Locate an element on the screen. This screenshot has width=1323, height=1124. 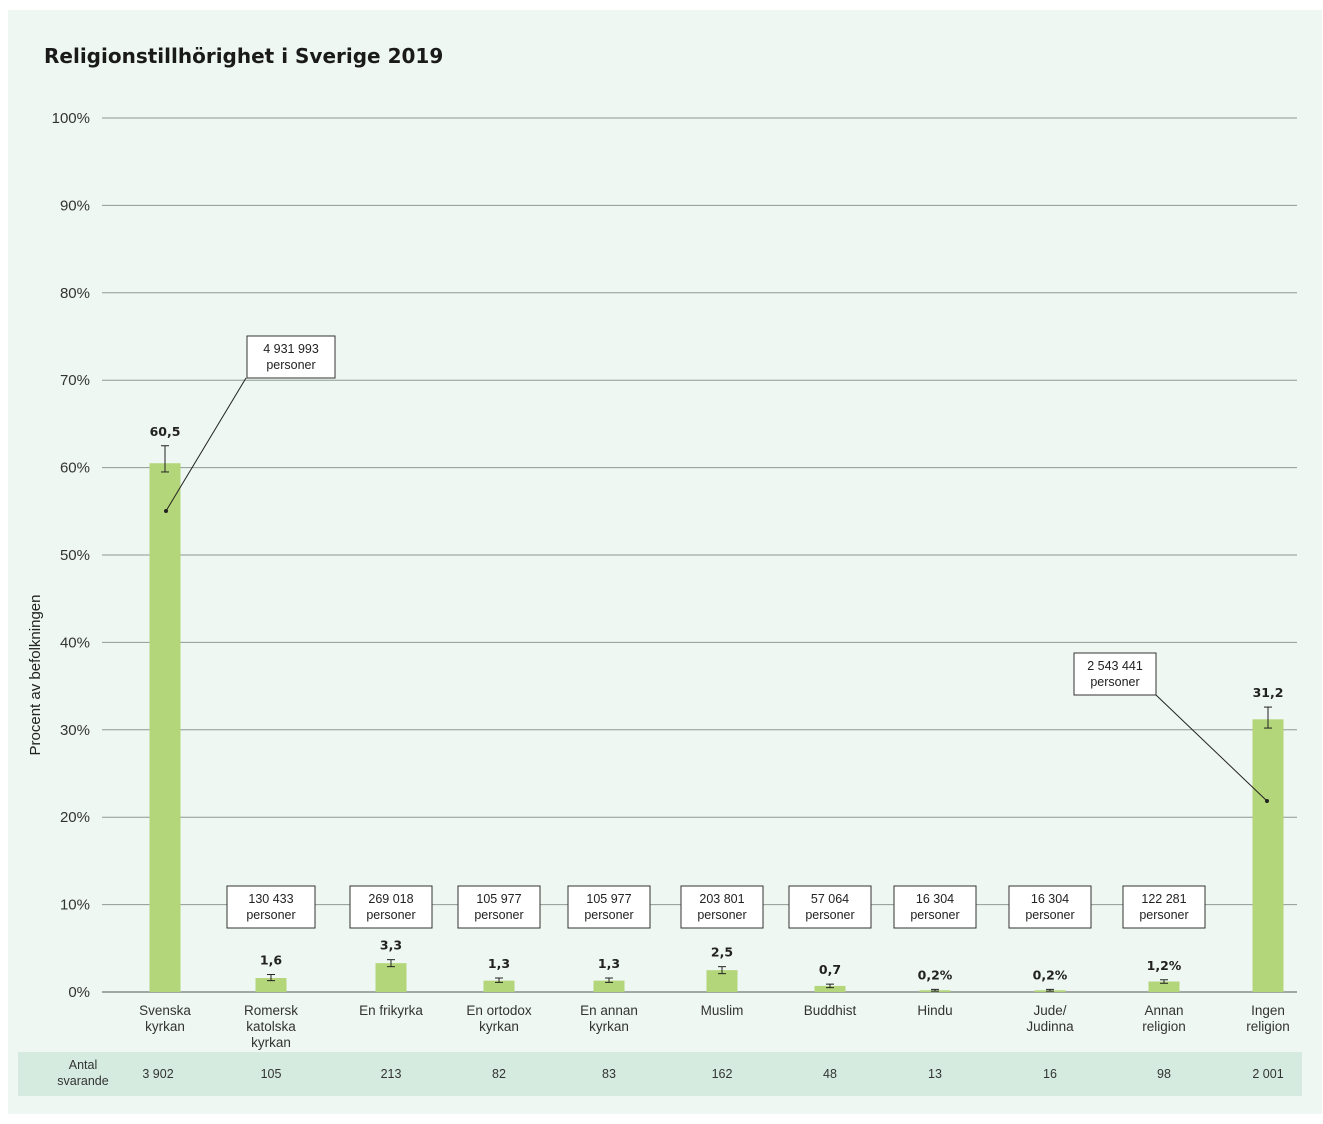
y-axis-label: Procent av befolkningen is located at coordinates (35, 675).